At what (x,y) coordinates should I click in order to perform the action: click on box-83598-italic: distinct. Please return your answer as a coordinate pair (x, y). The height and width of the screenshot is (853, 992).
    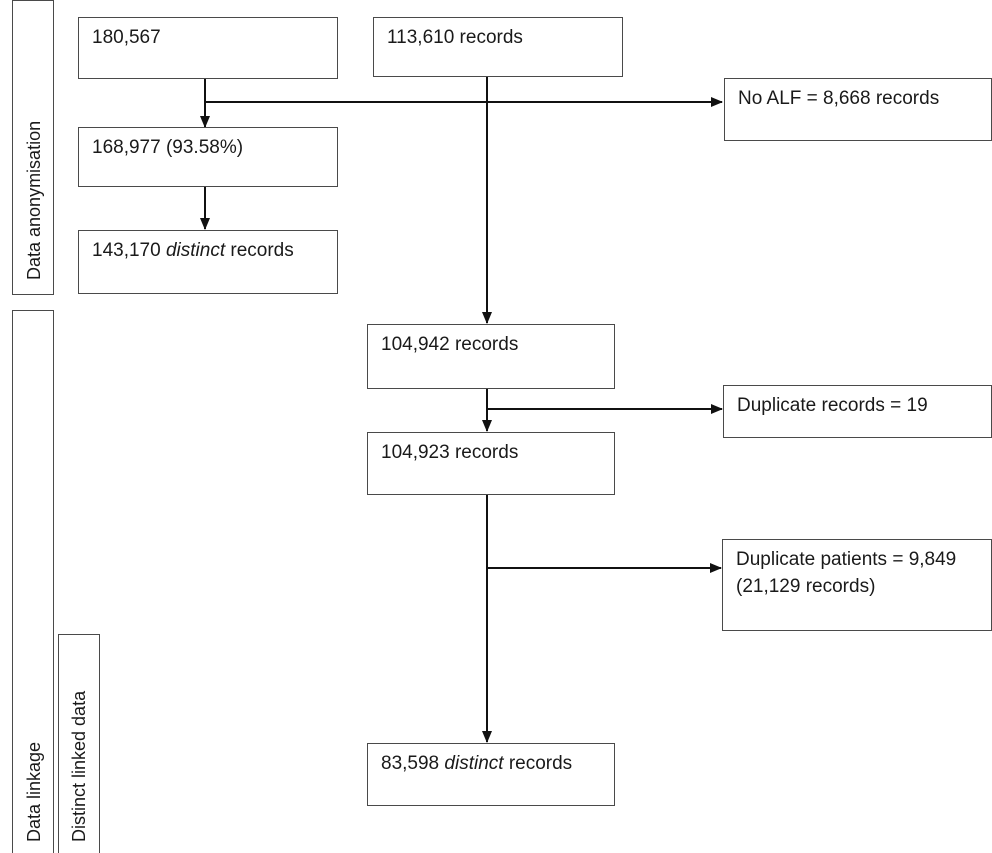
    Looking at the image, I should click on (474, 763).